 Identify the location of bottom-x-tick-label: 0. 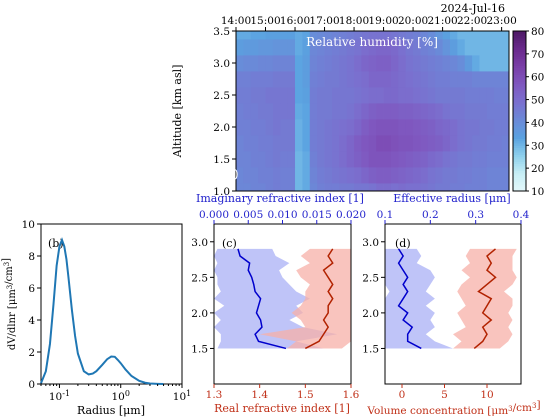
(402, 395).